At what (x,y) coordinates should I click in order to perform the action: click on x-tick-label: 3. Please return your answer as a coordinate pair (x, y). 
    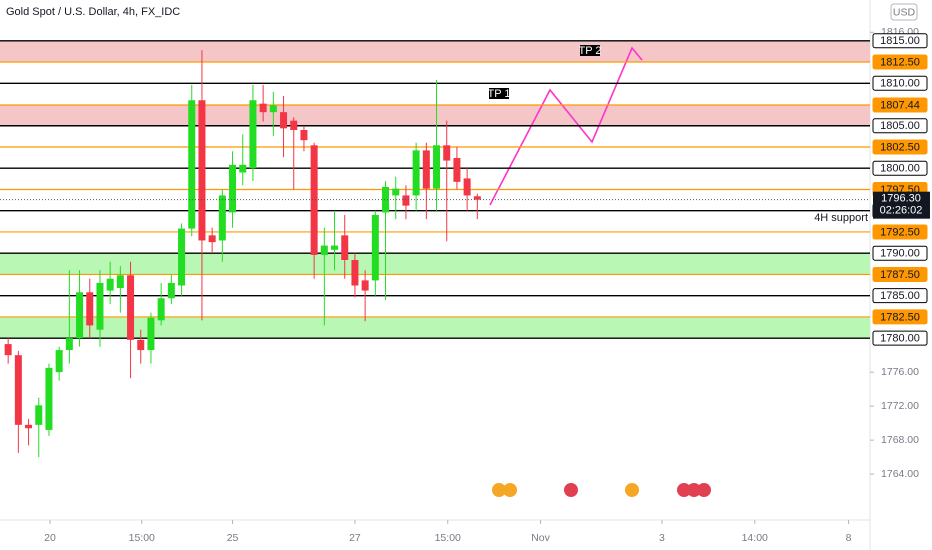
    Looking at the image, I should click on (662, 538).